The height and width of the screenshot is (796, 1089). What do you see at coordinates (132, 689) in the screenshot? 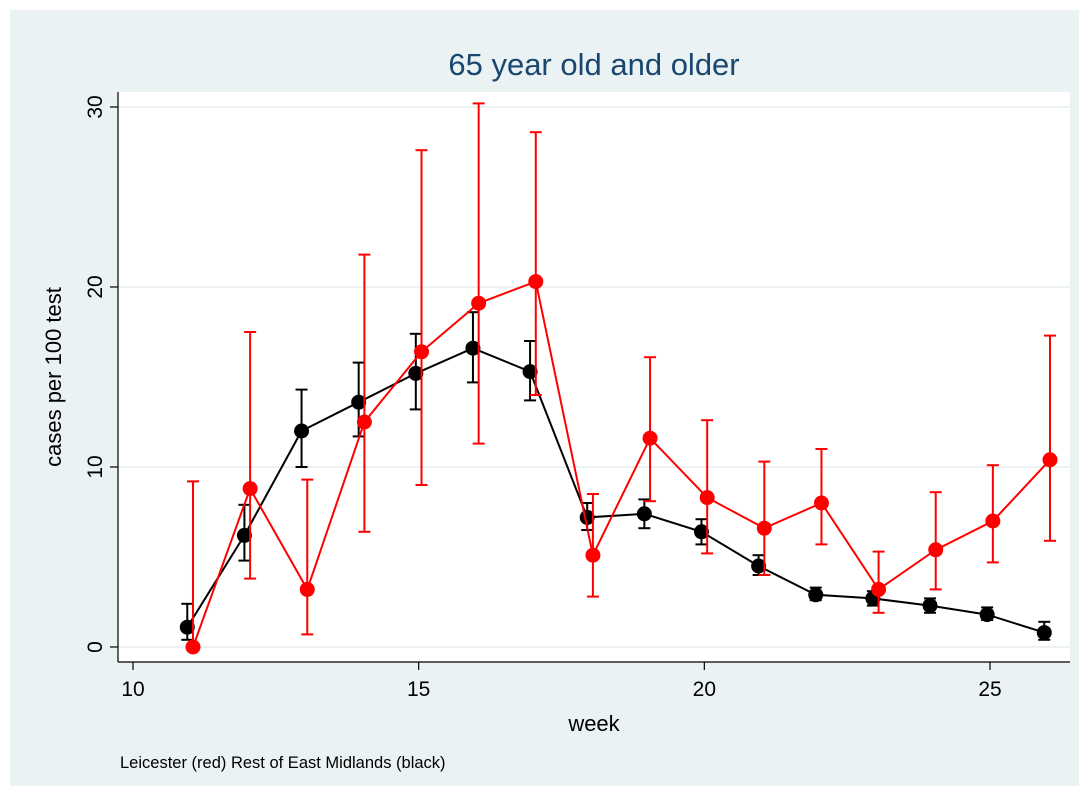
I see `x-tick-label: 10` at bounding box center [132, 689].